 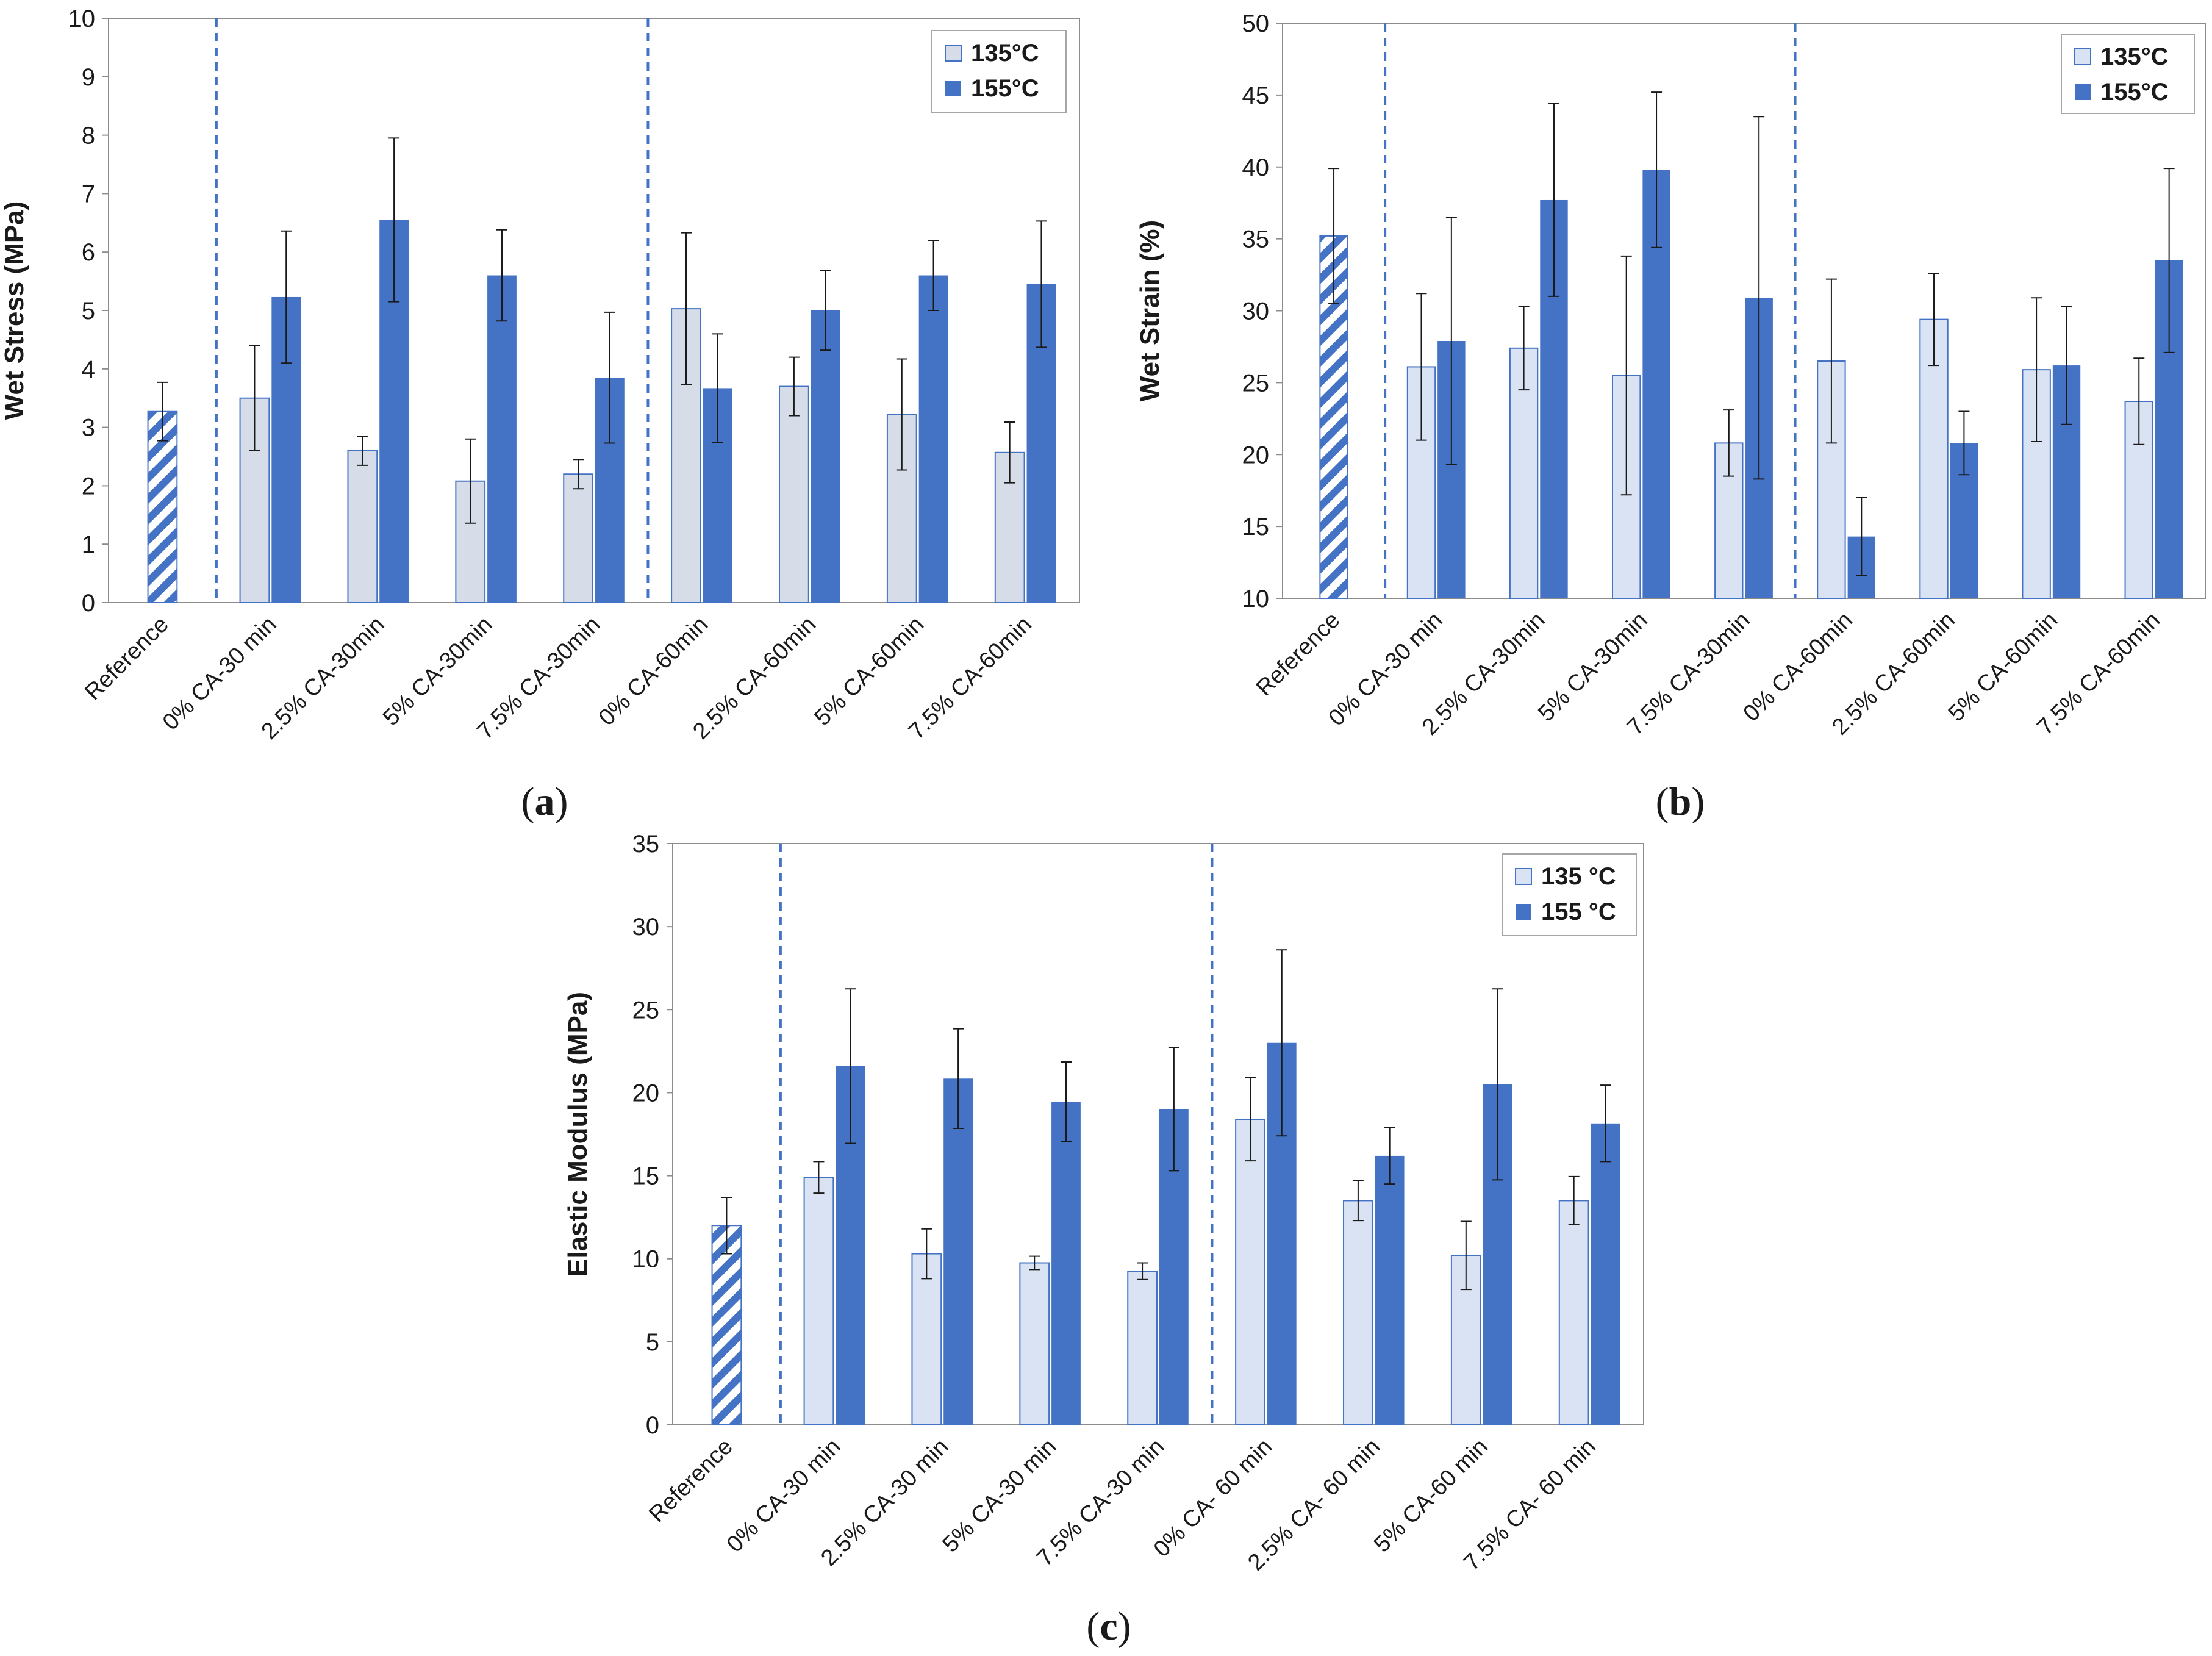 What do you see at coordinates (1680, 802) in the screenshot?
I see `panel-label-b: (b)` at bounding box center [1680, 802].